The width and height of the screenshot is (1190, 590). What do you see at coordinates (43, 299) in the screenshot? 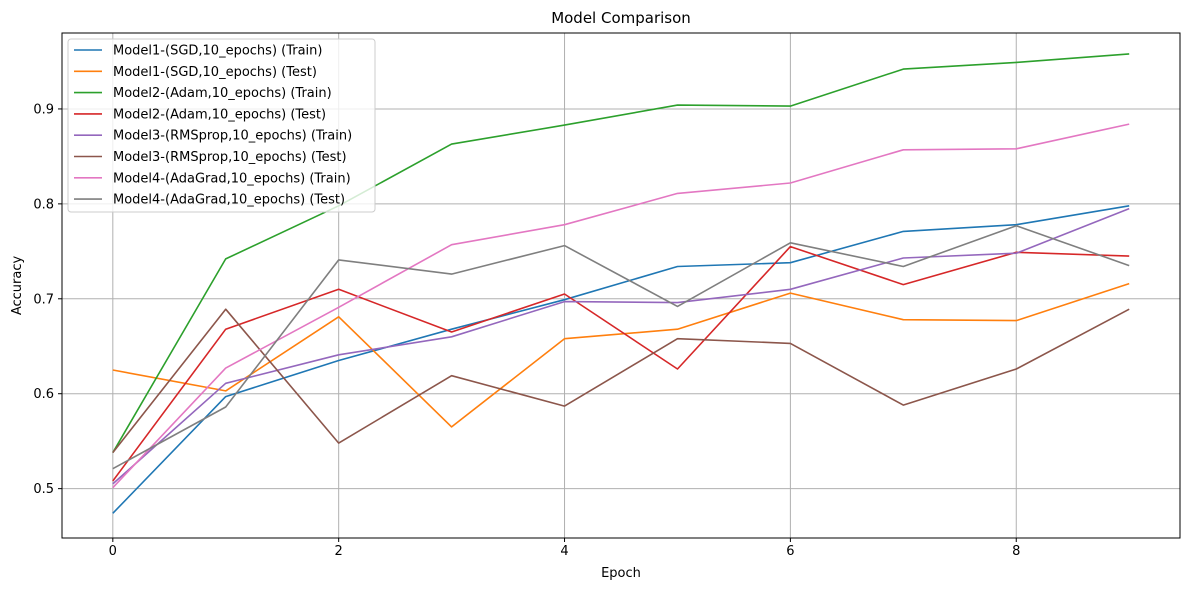
I see `y-tick-label: 0.7` at bounding box center [43, 299].